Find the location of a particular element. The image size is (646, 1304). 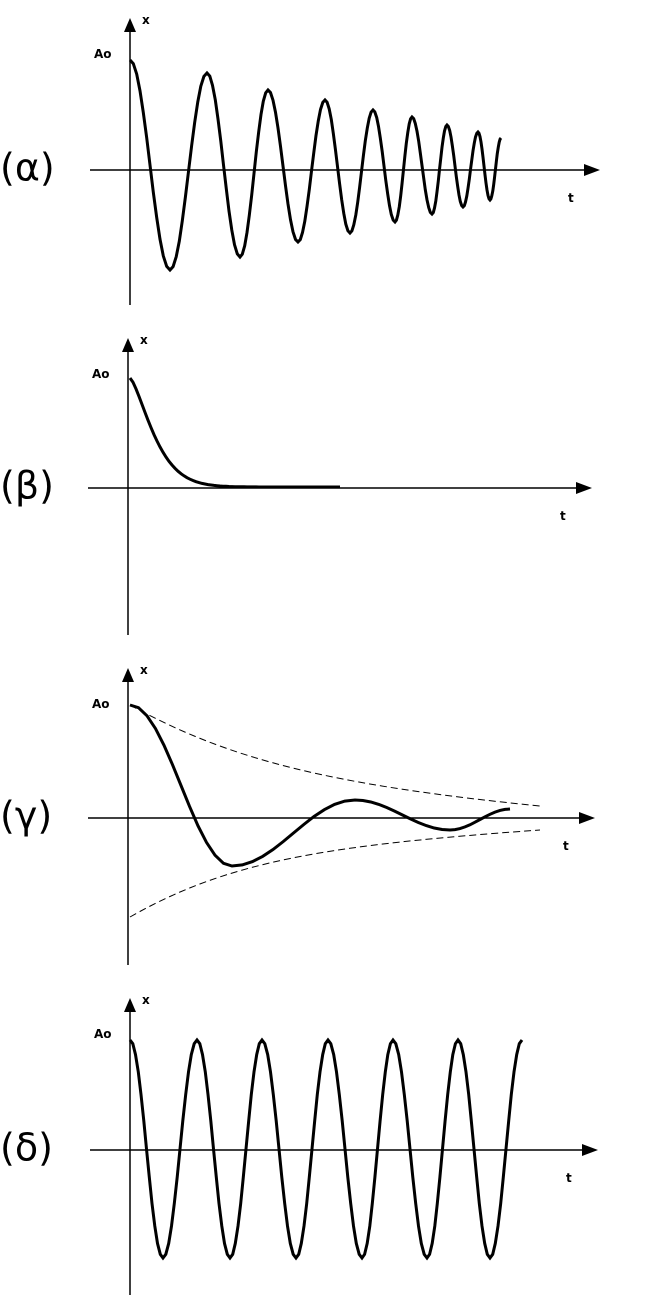

panel-label: (γ) is located at coordinates (26, 816).